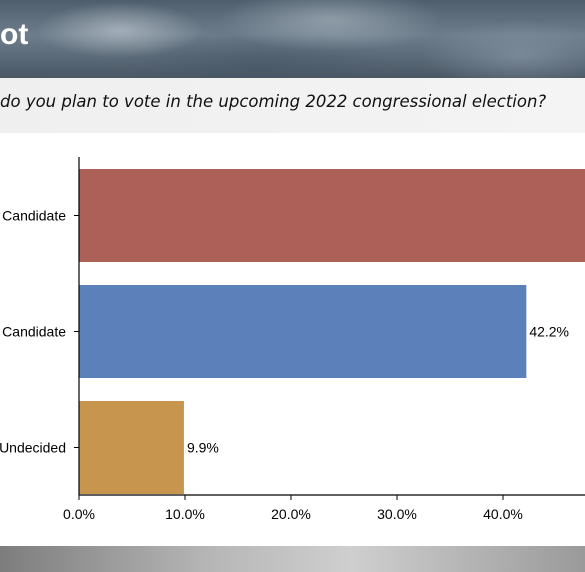  I want to click on x-tick-label: 20.0%, so click(291, 514).